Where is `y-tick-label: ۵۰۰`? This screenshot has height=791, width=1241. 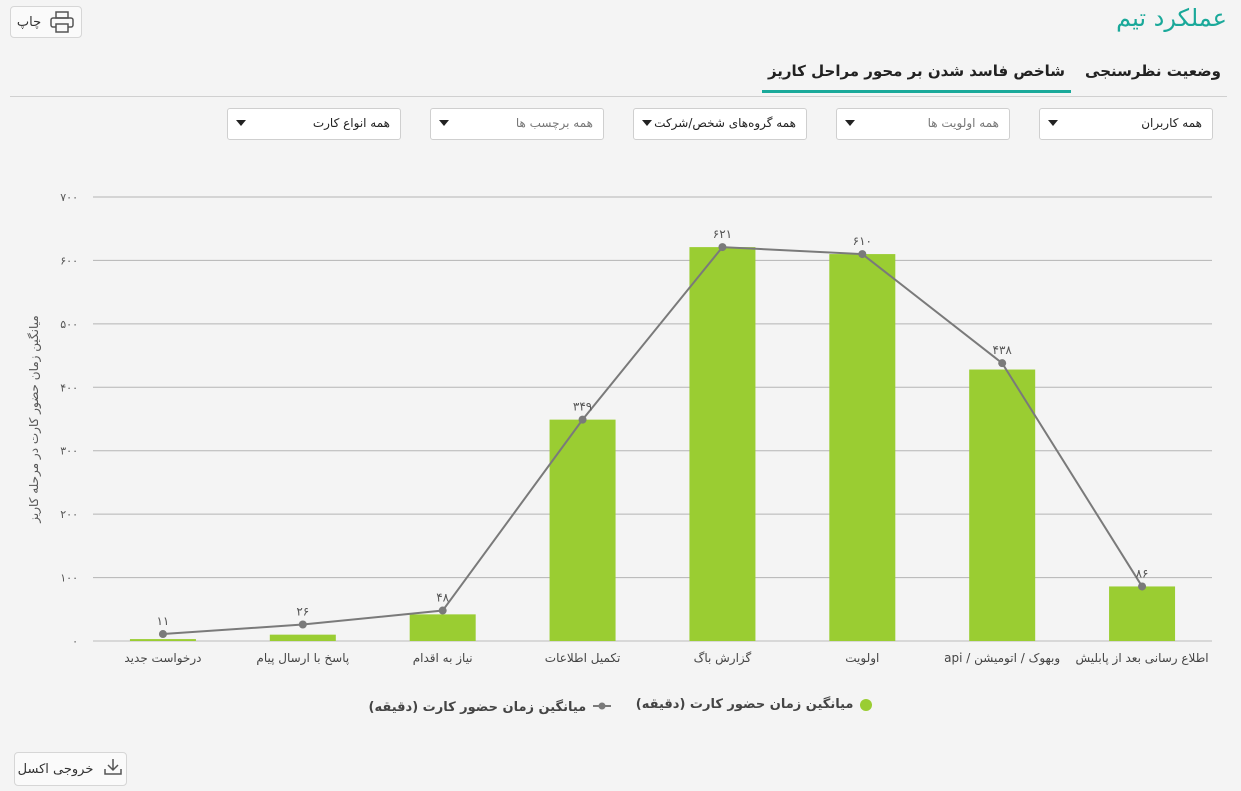 y-tick-label: ۵۰۰ is located at coordinates (69, 324).